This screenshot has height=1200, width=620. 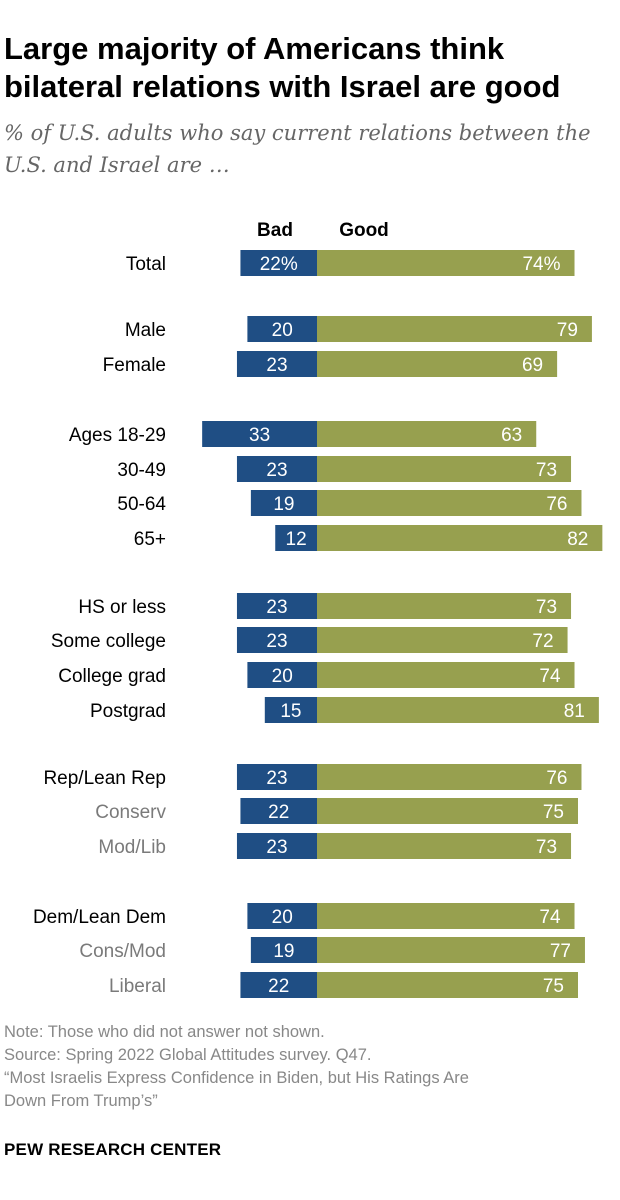 I want to click on value-label-good: 81, so click(x=574, y=711).